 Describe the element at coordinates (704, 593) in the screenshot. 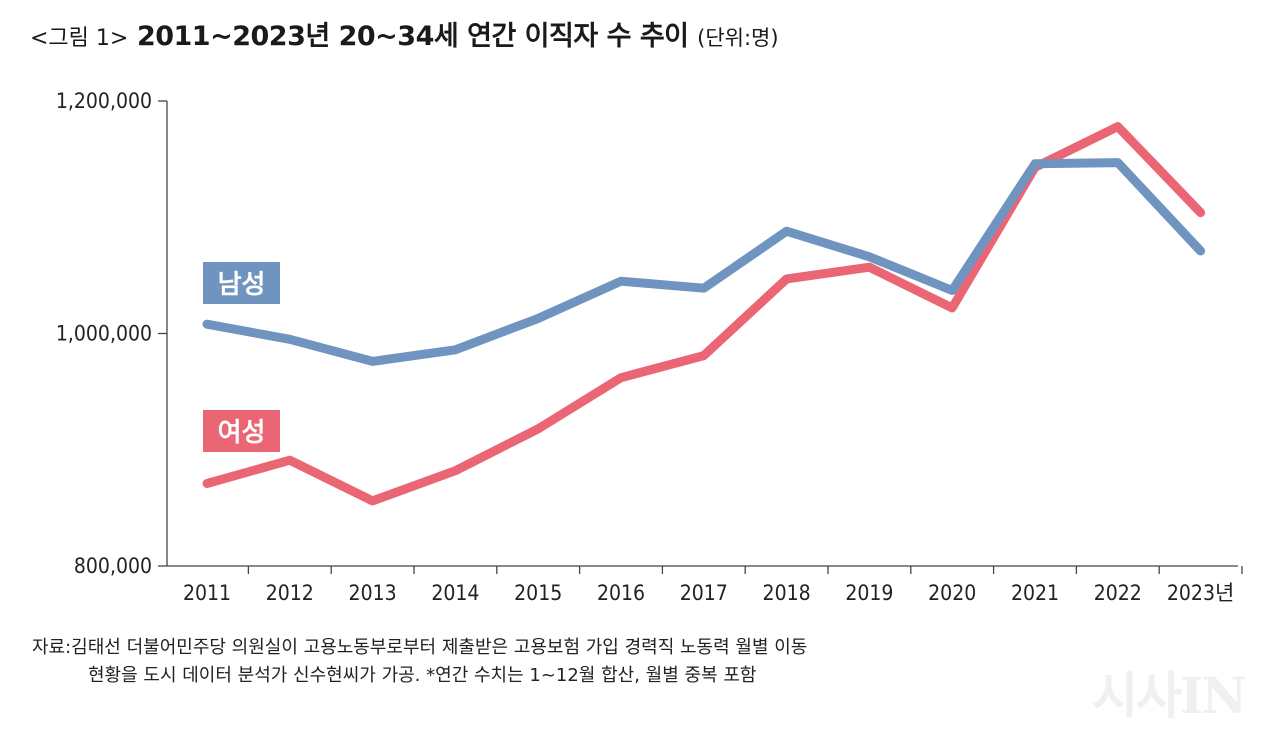

I see `x-tick-label: 2017` at that location.